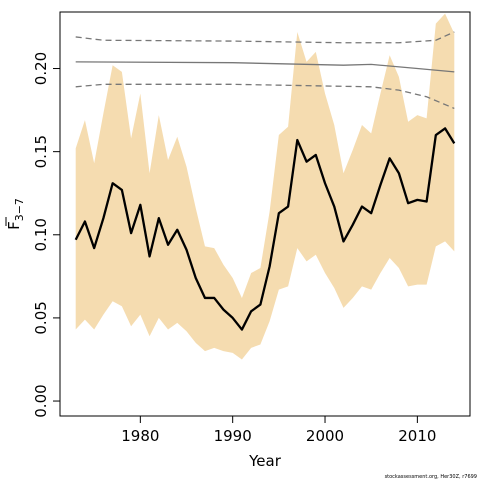 The height and width of the screenshot is (480, 480). Describe the element at coordinates (265, 96) in the screenshot. I see `reference-lower-line` at that location.